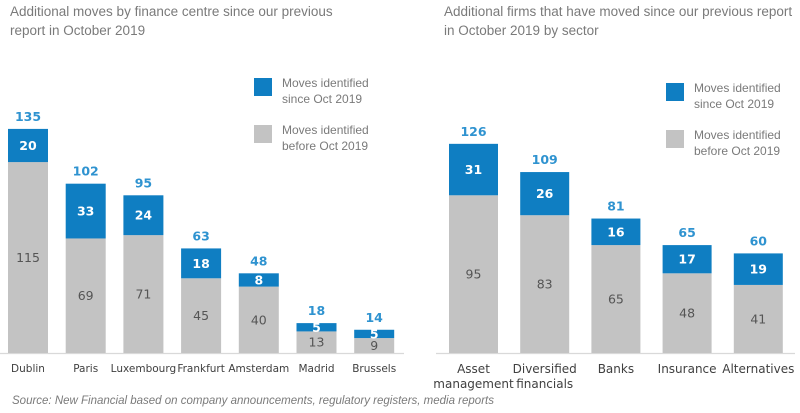  I want to click on bar-since-alternatives, so click(758, 269).